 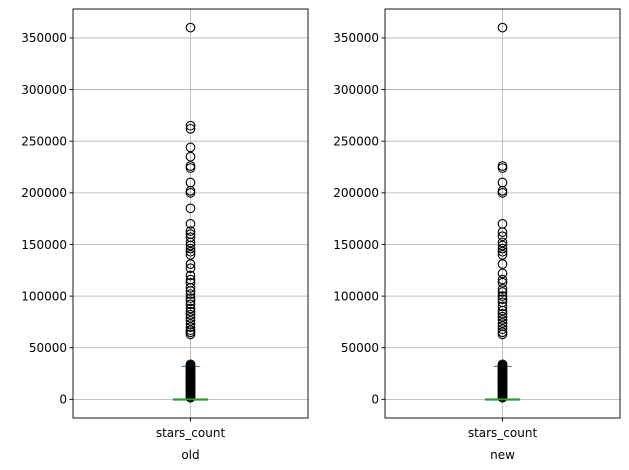 What do you see at coordinates (190, 455) in the screenshot?
I see `x-axis-label: old` at bounding box center [190, 455].